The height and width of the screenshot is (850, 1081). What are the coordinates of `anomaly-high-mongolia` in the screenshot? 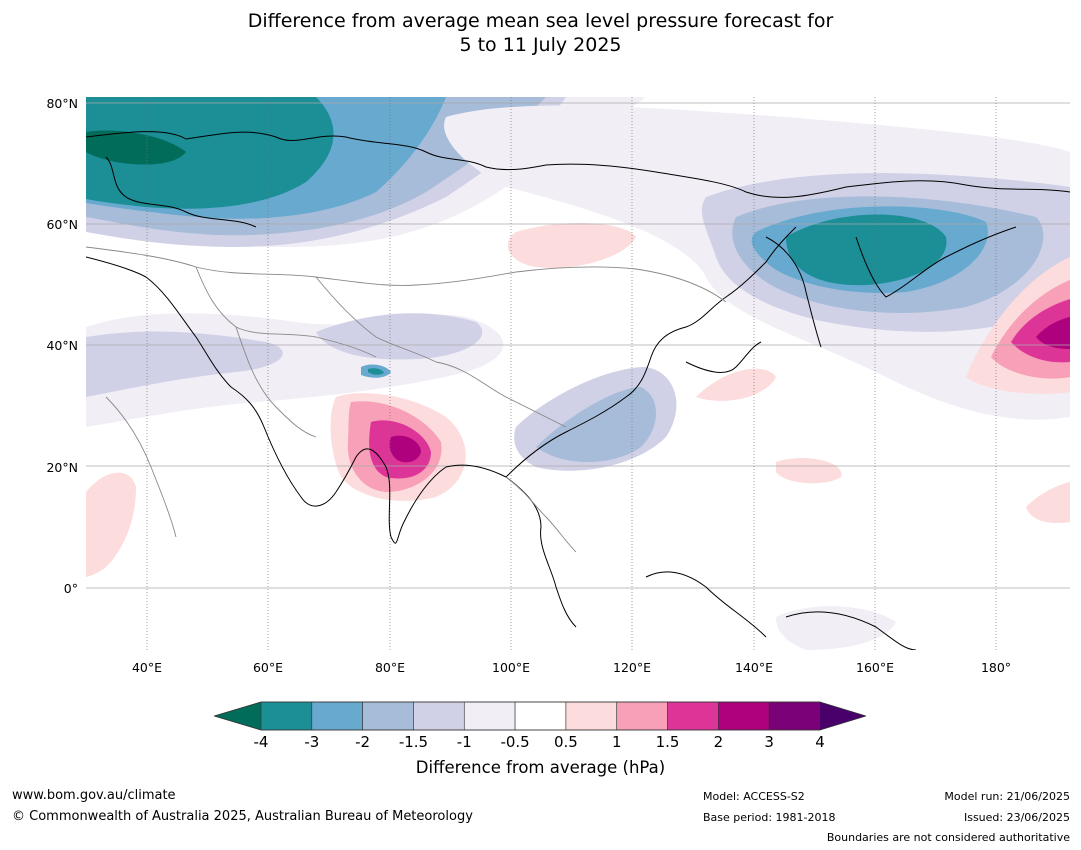 It's located at (571, 245).